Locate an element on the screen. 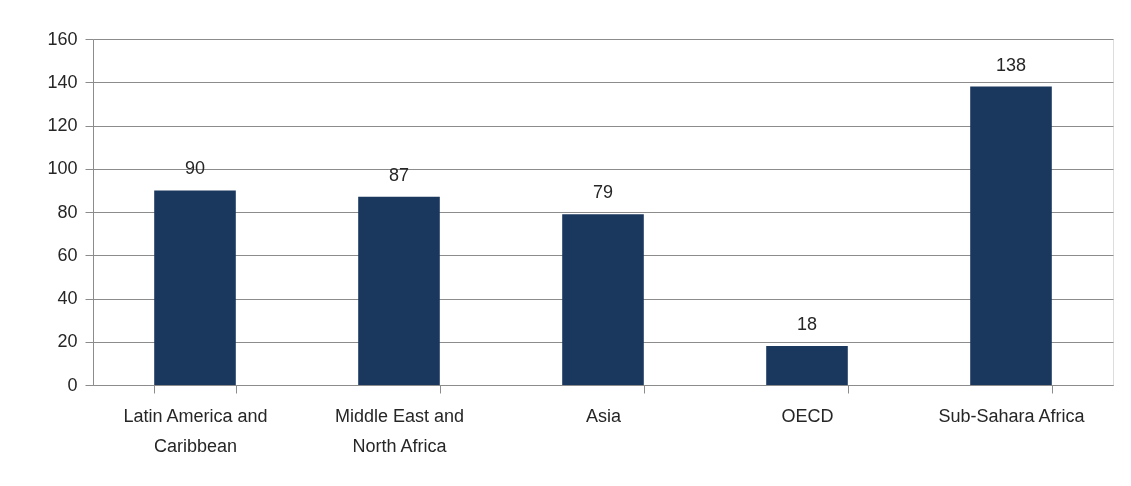 The width and height of the screenshot is (1131, 486). y-tick-label: 40 is located at coordinates (67, 298).